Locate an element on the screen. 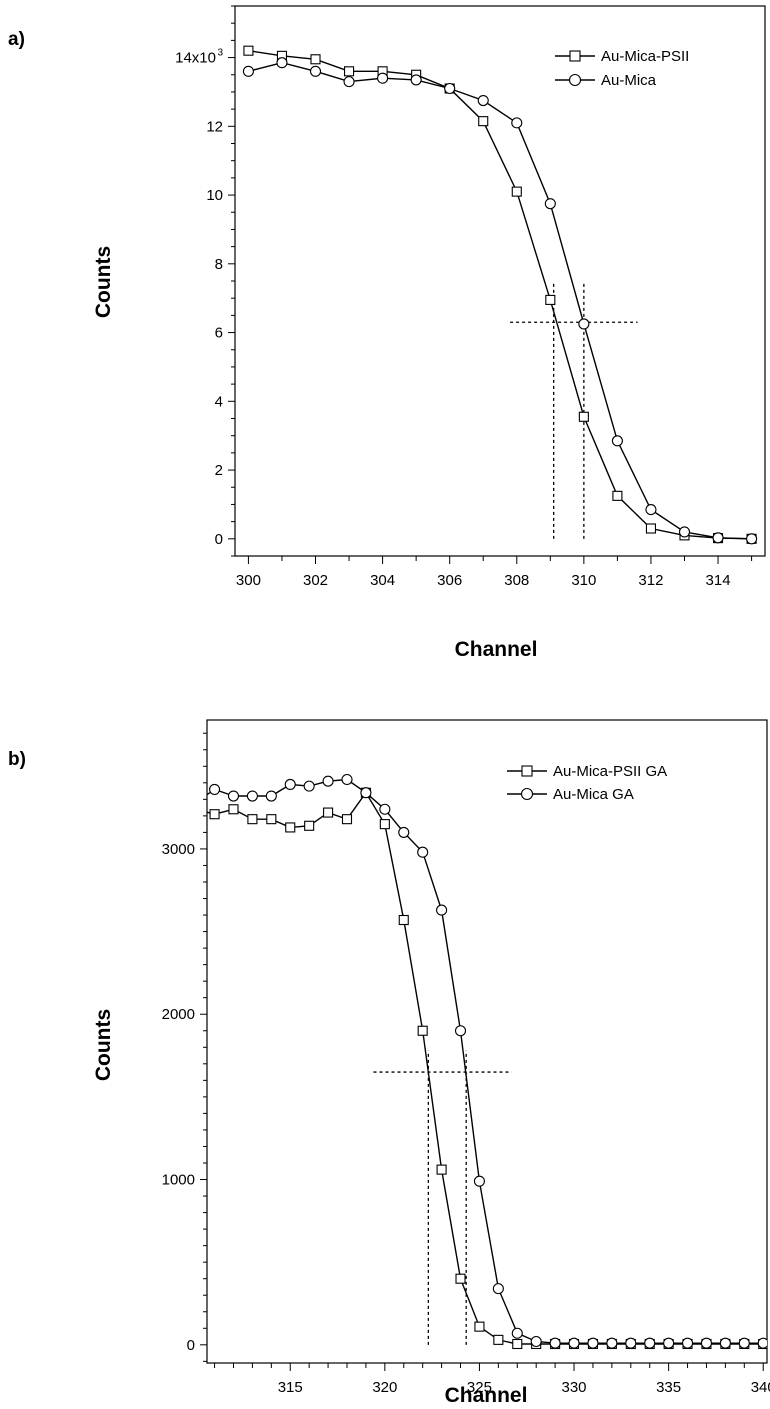  legend: Au-Mica-PSII GA Au-Mica GA is located at coordinates (587, 783).